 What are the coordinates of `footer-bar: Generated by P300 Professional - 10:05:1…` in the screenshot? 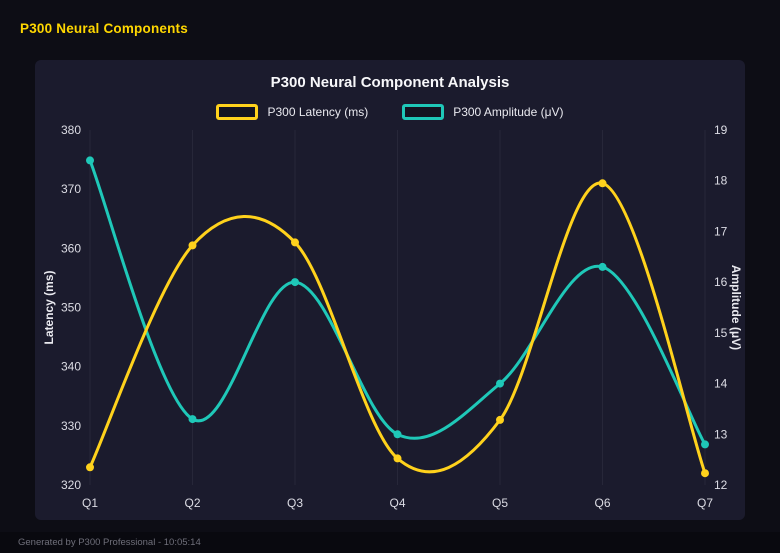 It's located at (390, 542).